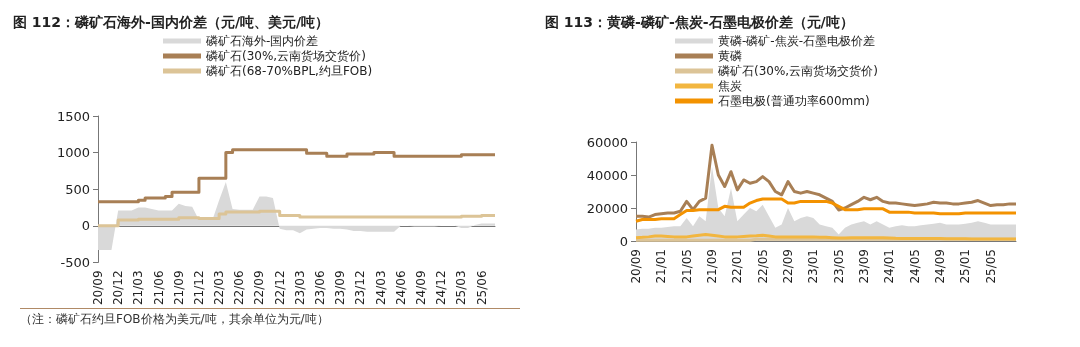 Image resolution: width=1080 pixels, height=347 pixels. Describe the element at coordinates (158, 288) in the screenshot. I see `x-tick-label: 21/06` at that location.